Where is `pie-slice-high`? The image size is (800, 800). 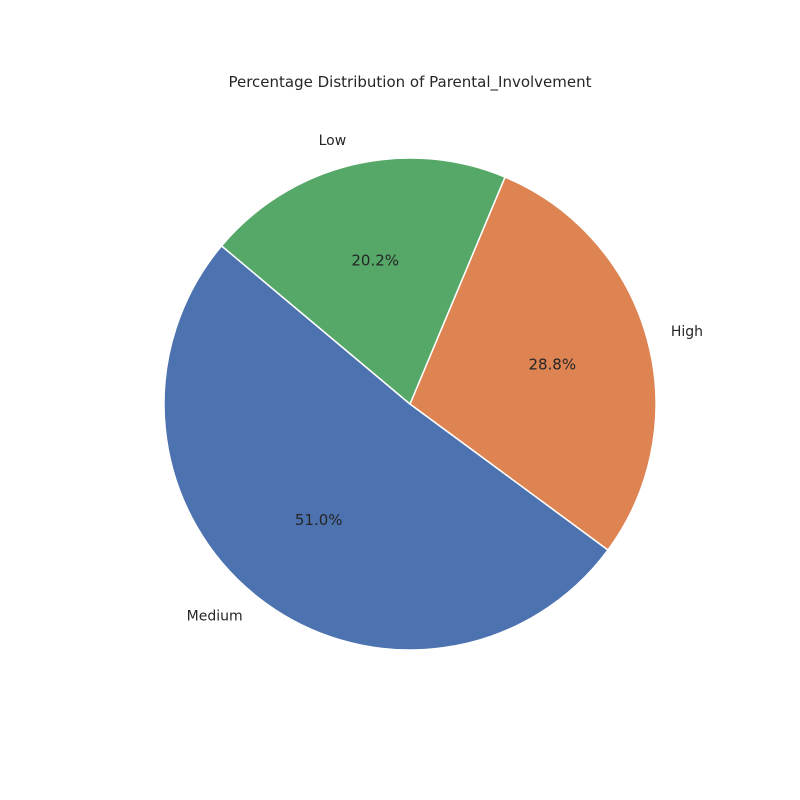
pie-slice-high is located at coordinates (533, 363).